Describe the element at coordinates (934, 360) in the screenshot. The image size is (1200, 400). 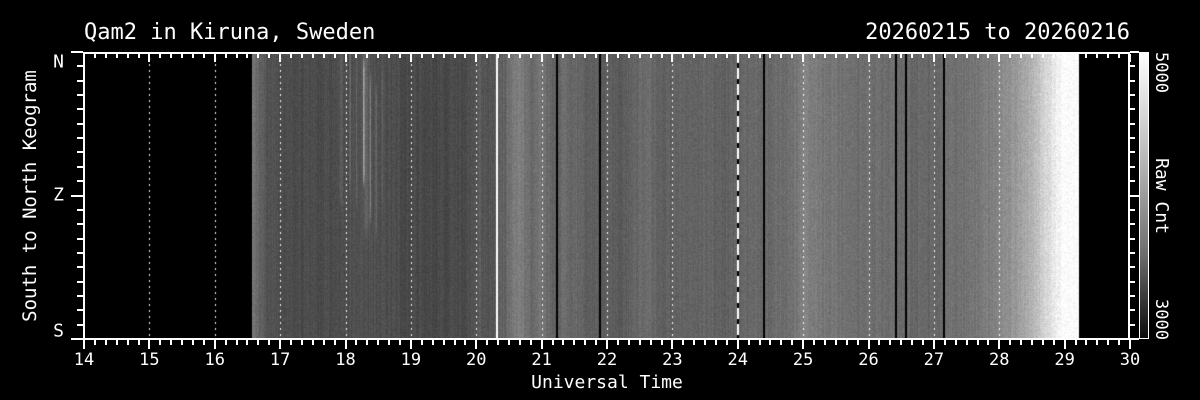
I see `x-tick-label: 27` at that location.